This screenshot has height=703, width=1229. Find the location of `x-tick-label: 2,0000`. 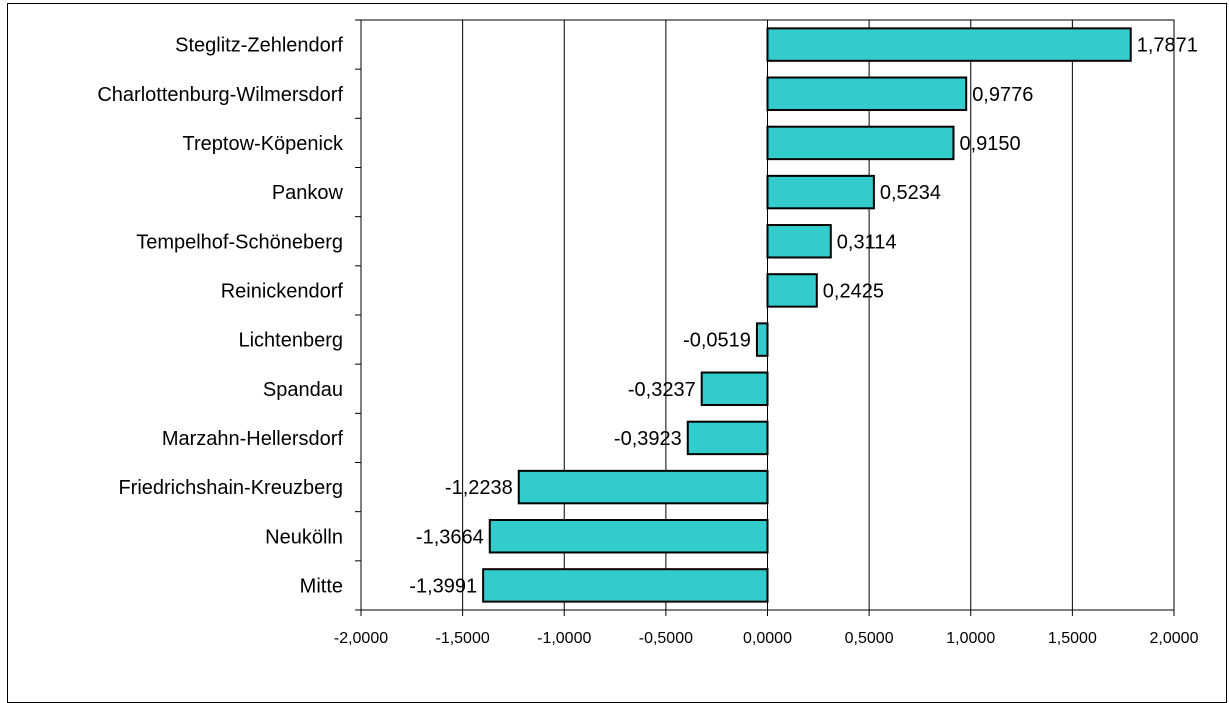

x-tick-label: 2,0000 is located at coordinates (1174, 638).